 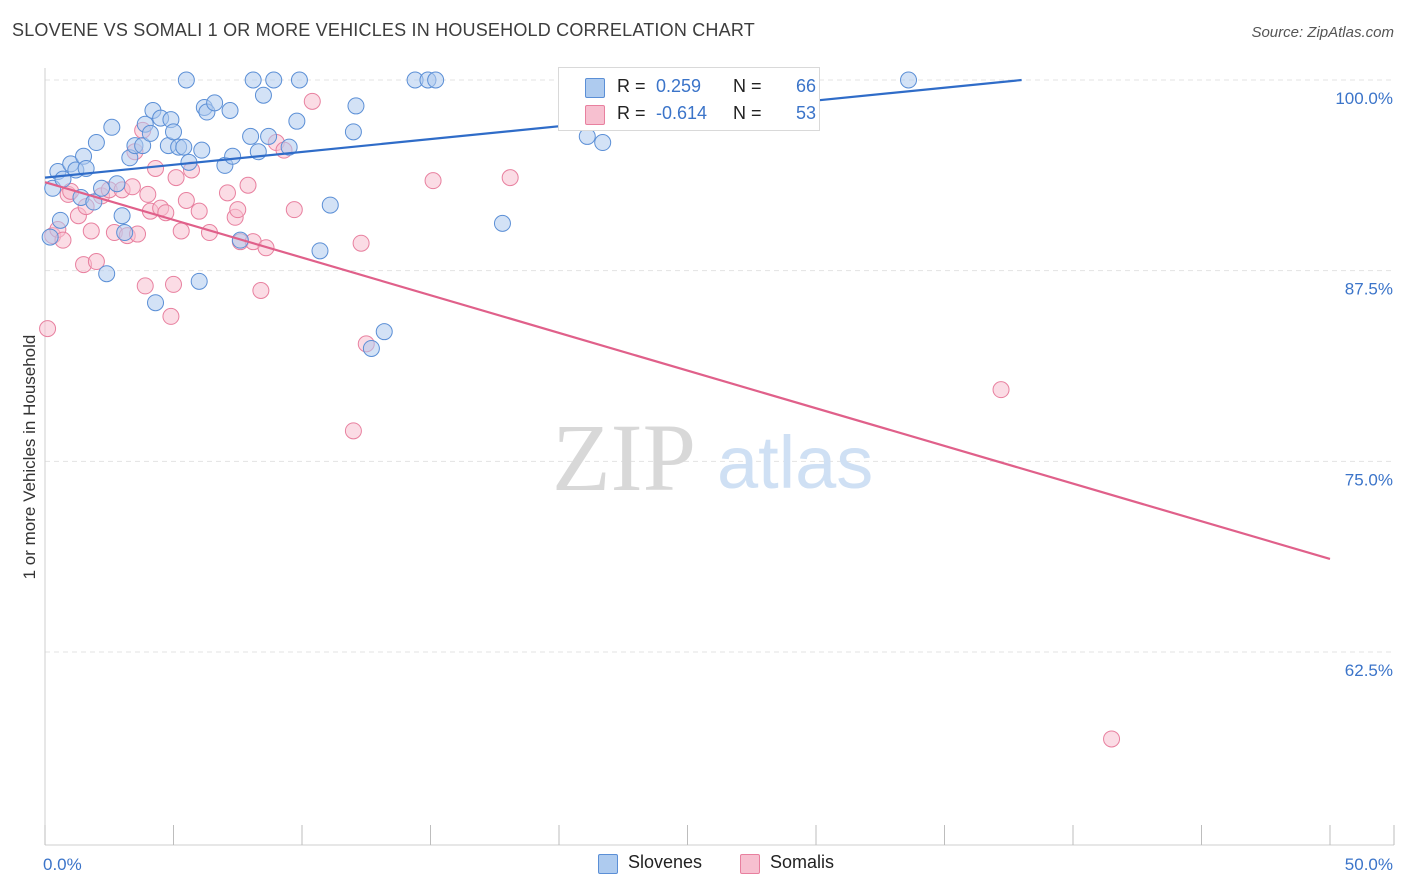 I want to click on stats-legend: R = 0.259 N = 66 R = -0.614 N = 53, so click(x=689, y=99).